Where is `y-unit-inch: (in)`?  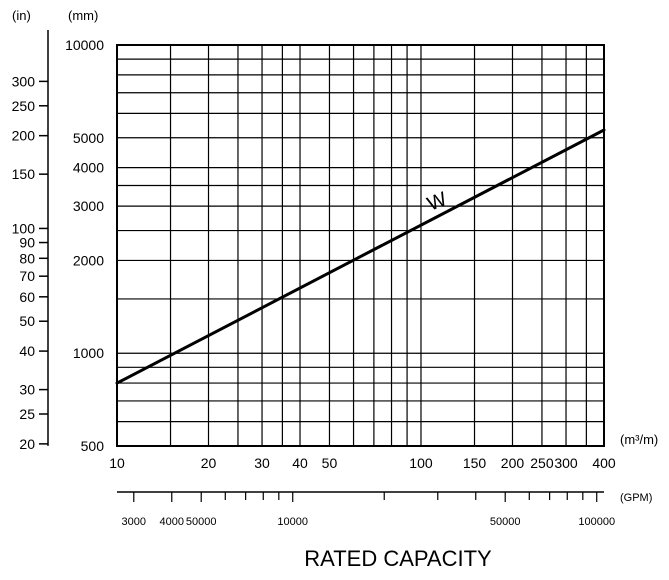
y-unit-inch: (in) is located at coordinates (21, 15).